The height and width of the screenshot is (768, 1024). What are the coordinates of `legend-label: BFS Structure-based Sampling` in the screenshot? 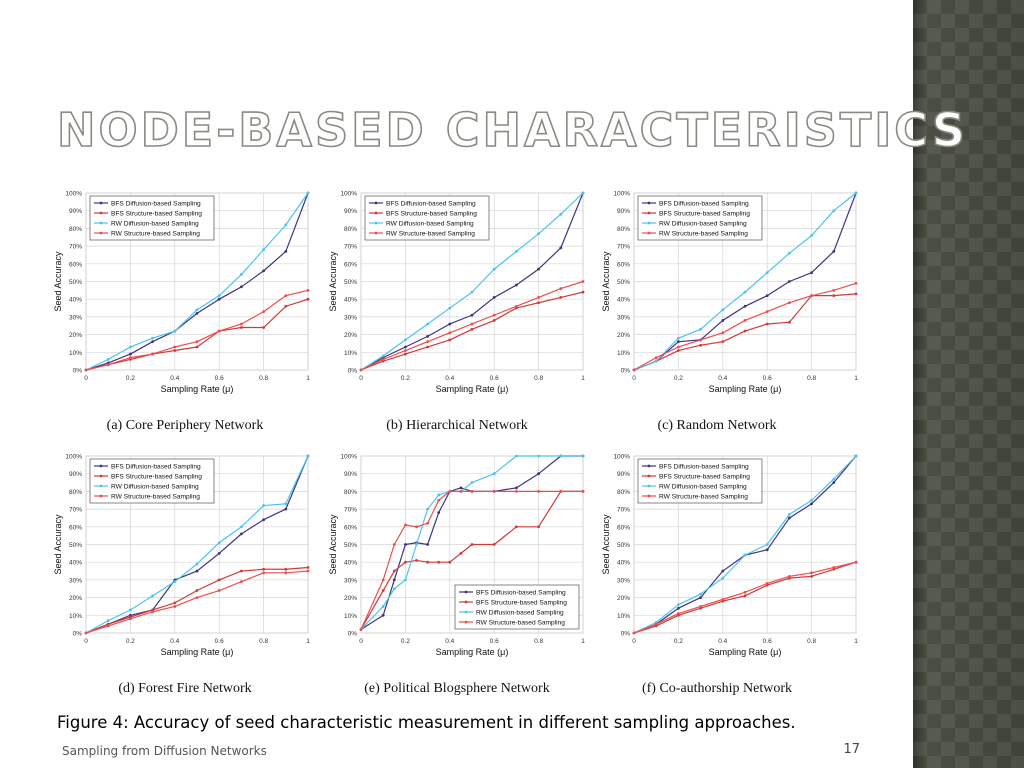 It's located at (704, 476).